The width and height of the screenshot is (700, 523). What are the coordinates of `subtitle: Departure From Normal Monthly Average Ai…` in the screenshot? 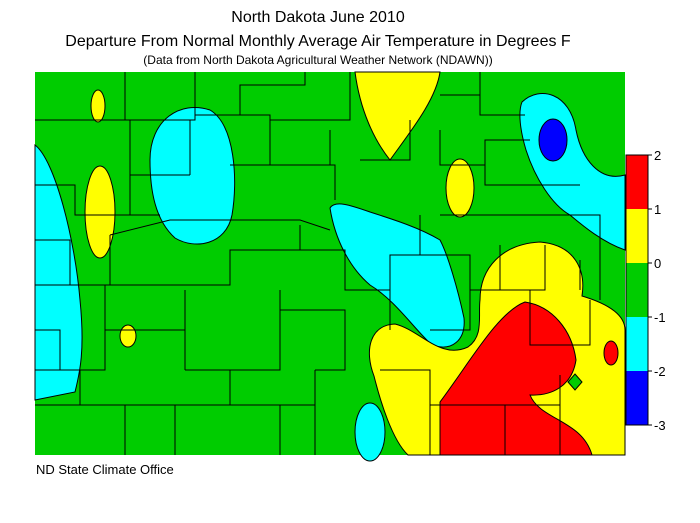 It's located at (318, 41).